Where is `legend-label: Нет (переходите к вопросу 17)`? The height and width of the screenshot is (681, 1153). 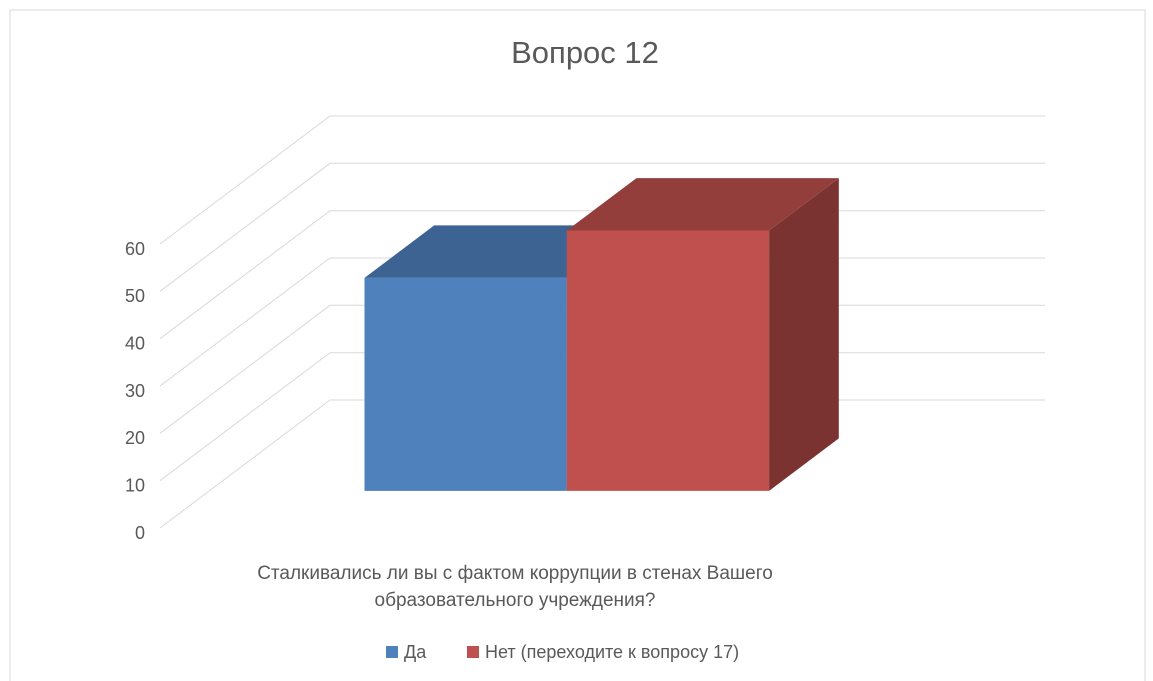
legend-label: Нет (переходите к вопросу 17) is located at coordinates (612, 652).